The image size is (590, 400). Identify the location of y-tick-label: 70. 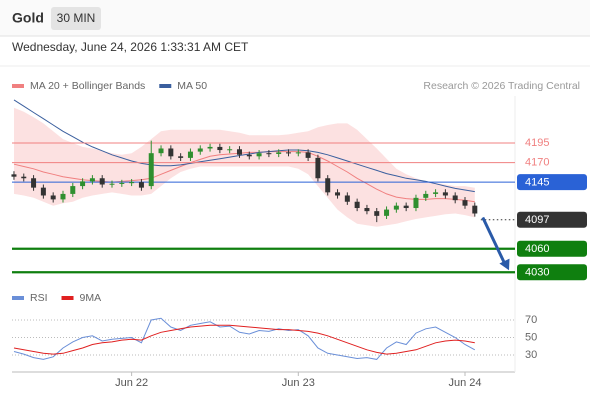
(531, 320).